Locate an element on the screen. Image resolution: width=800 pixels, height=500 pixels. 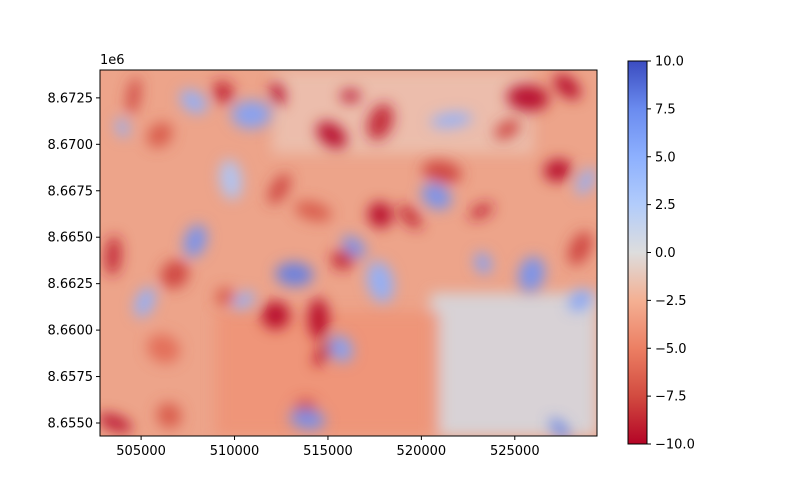
colorbar-tick-label: −2.5 is located at coordinates (671, 301).